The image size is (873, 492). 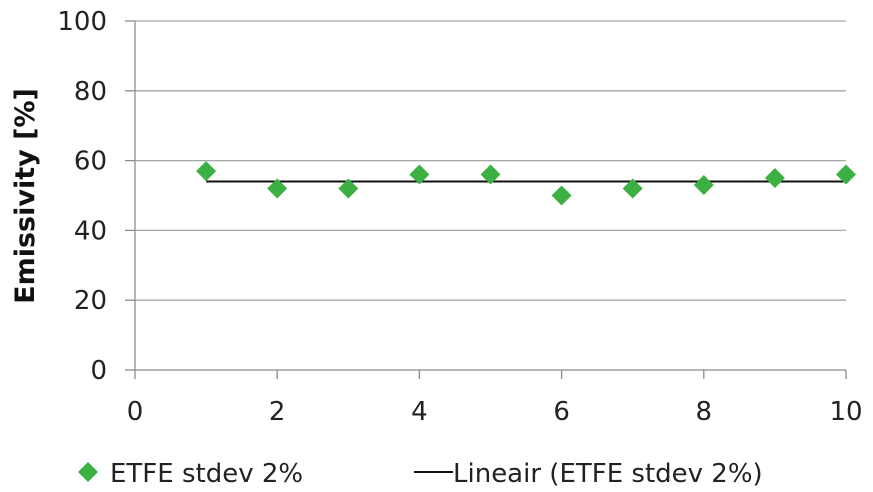 I want to click on x-tick-label-2: 2, so click(x=277, y=412).